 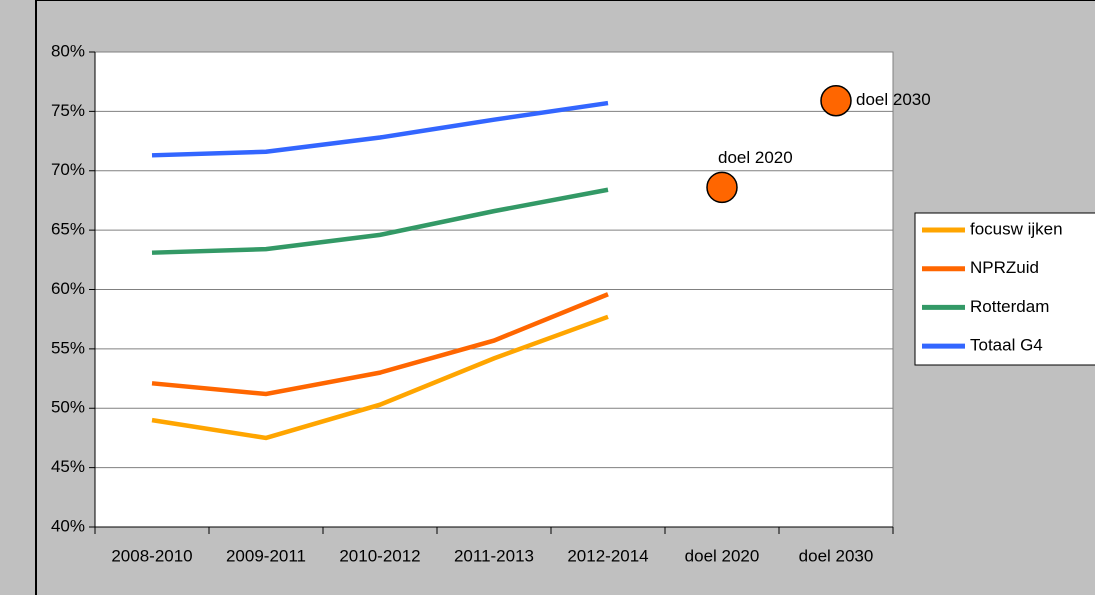 What do you see at coordinates (494, 555) in the screenshot?
I see `x-tick-label: 2011-2013` at bounding box center [494, 555].